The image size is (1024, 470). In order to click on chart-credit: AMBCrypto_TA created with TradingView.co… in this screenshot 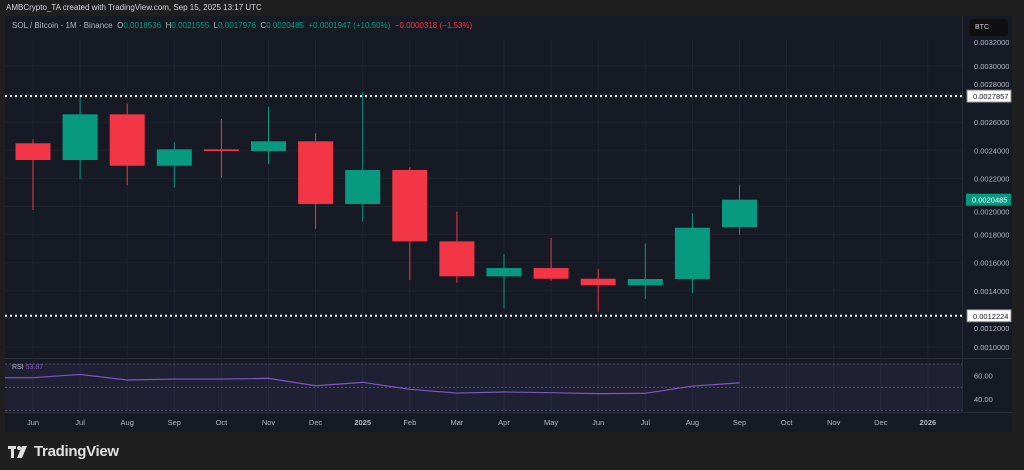, I will do `click(134, 7)`.